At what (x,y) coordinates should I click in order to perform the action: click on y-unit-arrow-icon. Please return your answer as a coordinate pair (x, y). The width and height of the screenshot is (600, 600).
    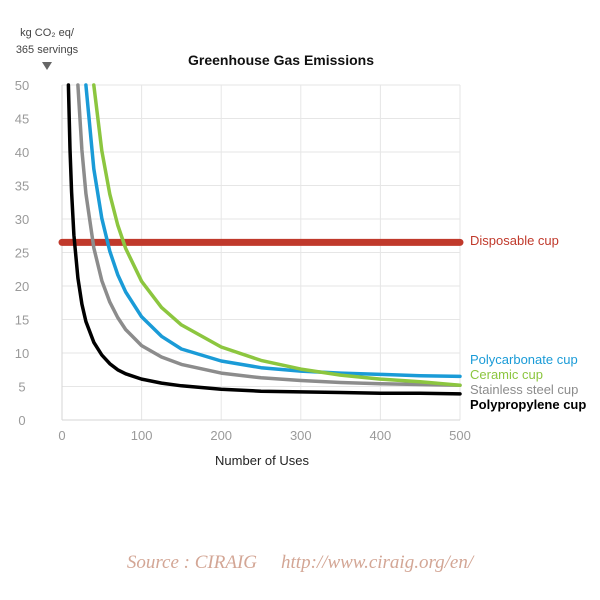
    Looking at the image, I should click on (47, 66).